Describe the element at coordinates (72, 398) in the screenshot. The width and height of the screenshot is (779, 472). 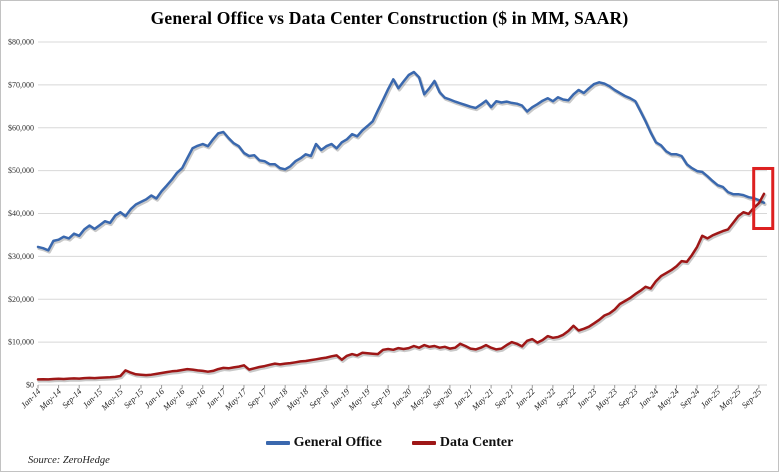
I see `x-axis-label: Sep-14` at that location.